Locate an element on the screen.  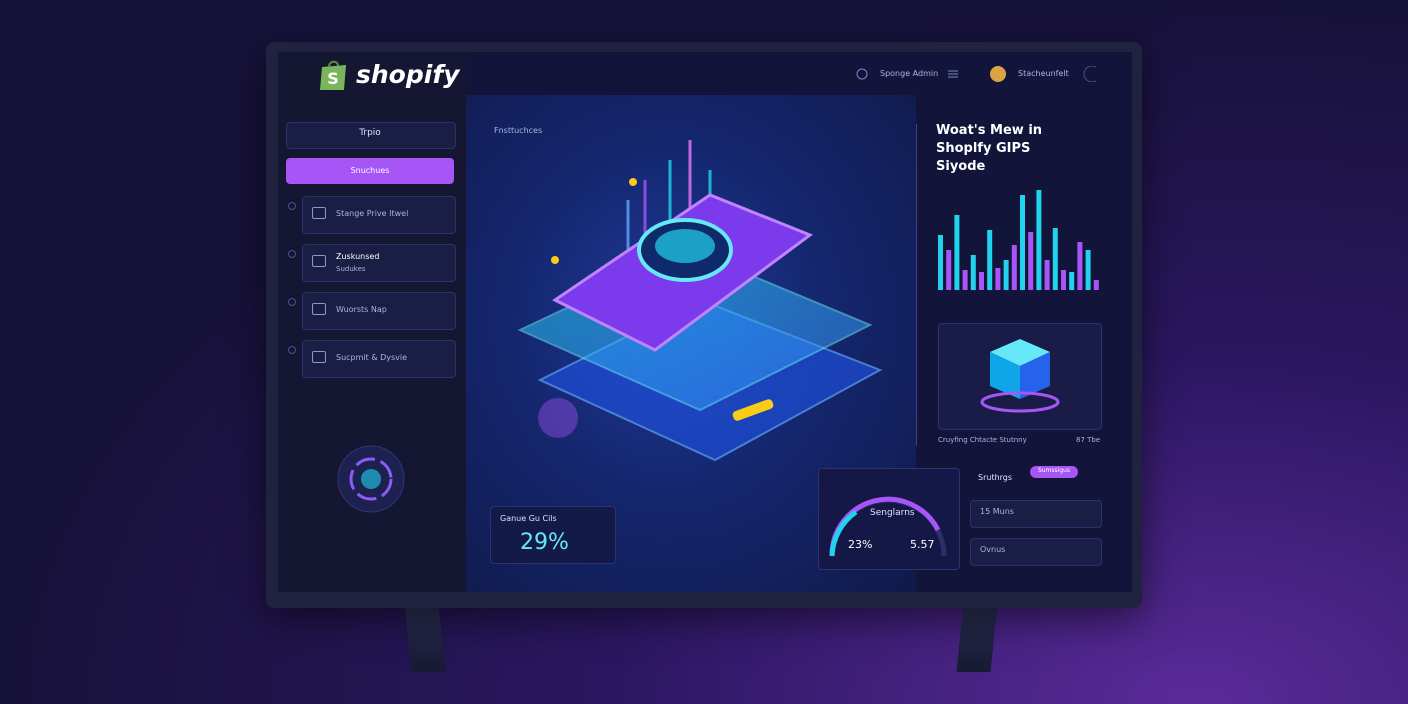
nav-label: Snuchues is located at coordinates (370, 170).